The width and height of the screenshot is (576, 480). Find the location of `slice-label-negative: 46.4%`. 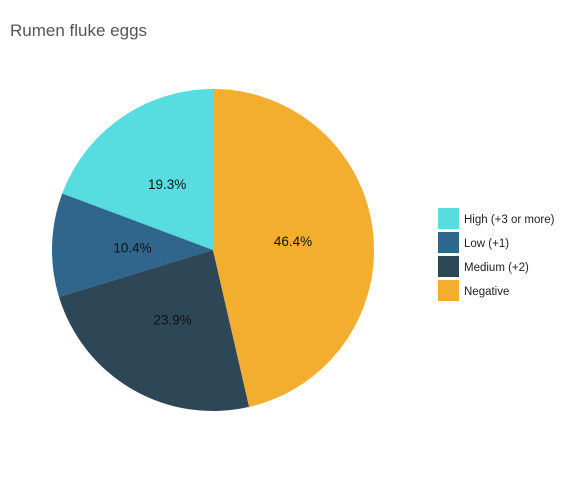

slice-label-negative: 46.4% is located at coordinates (293, 241).